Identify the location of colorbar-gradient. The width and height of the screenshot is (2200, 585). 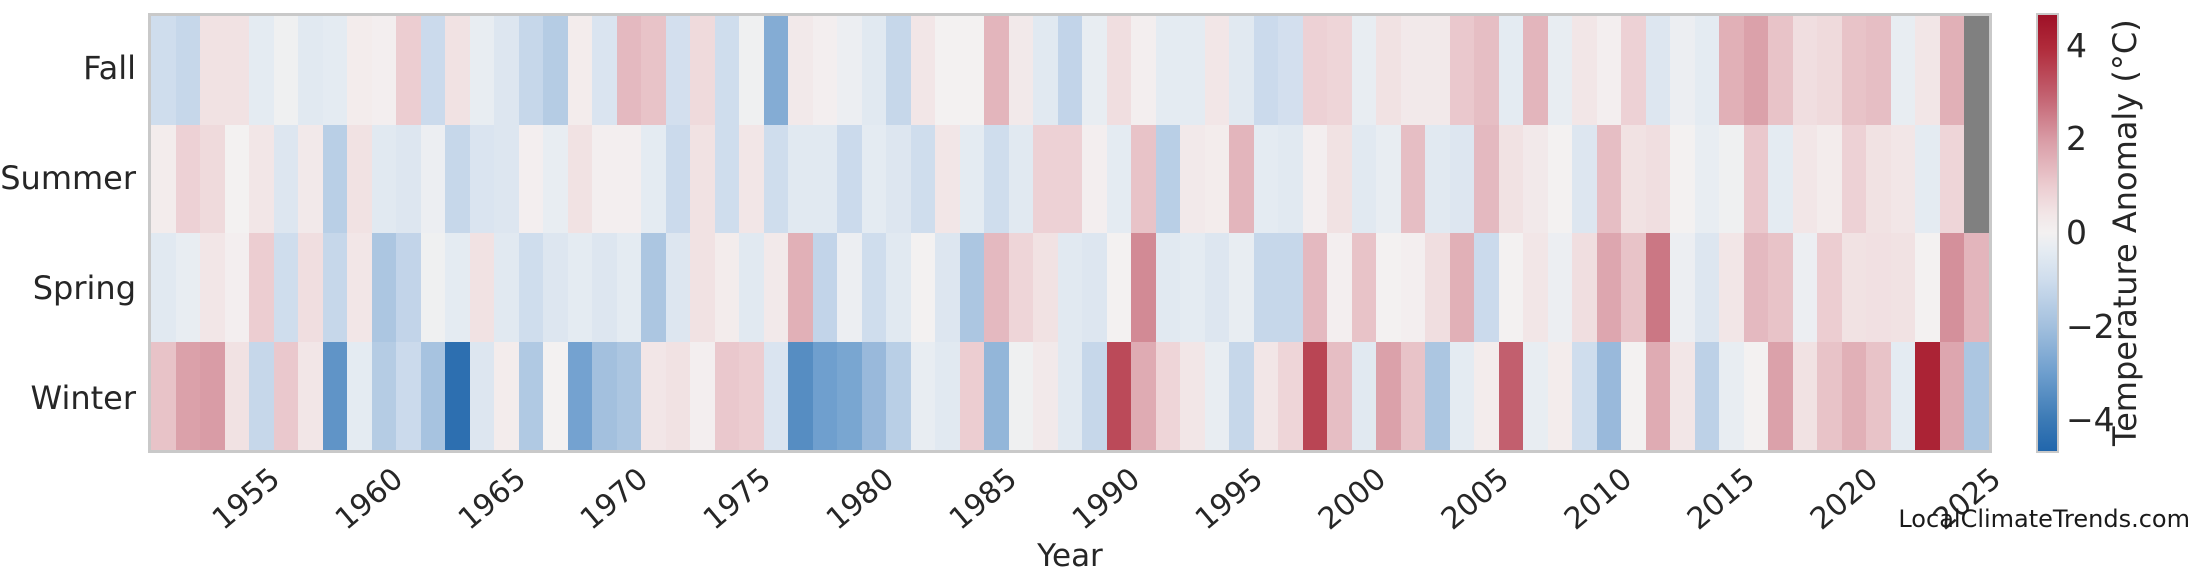
(2047, 233).